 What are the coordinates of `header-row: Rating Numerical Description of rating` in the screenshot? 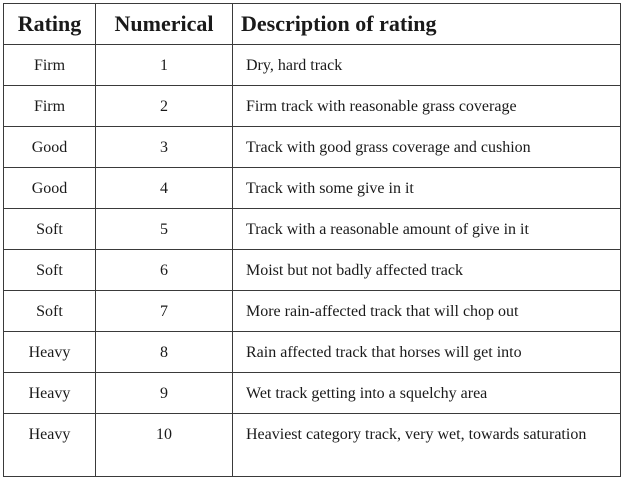 It's located at (312, 24).